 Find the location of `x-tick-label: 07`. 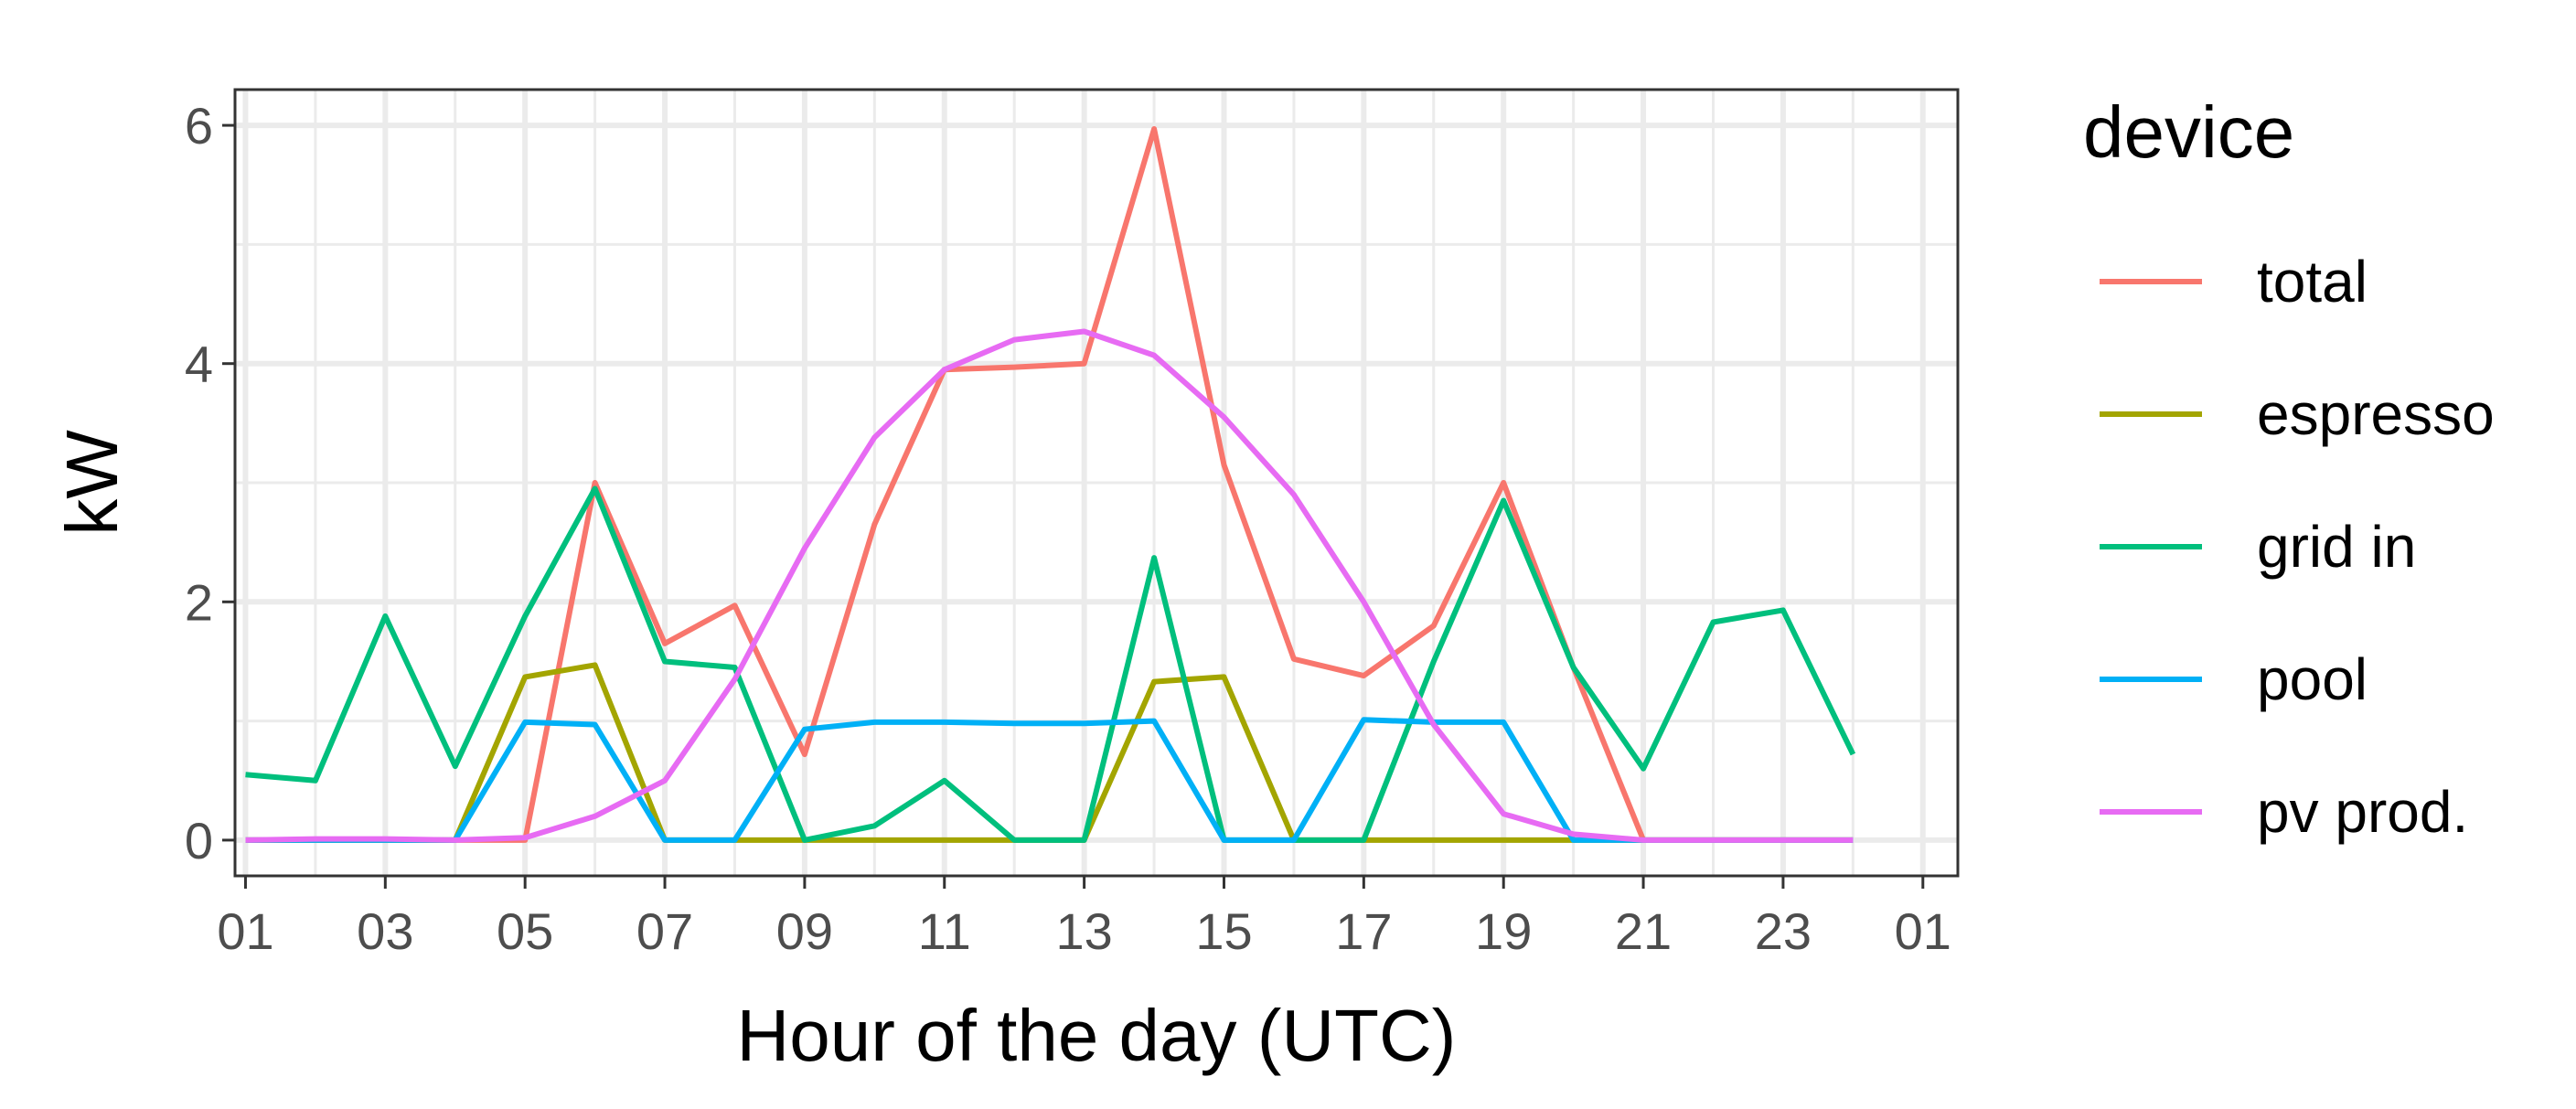

x-tick-label: 07 is located at coordinates (664, 931).